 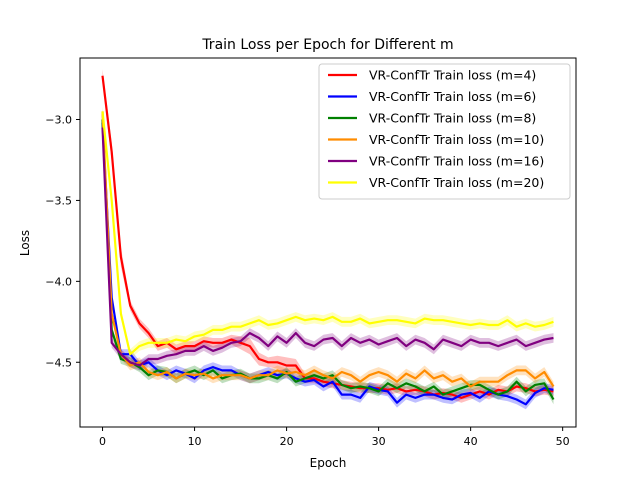 I want to click on y-axis-ticks: −3.0 −3.5 −4.0 −4.5, so click(x=62, y=241).